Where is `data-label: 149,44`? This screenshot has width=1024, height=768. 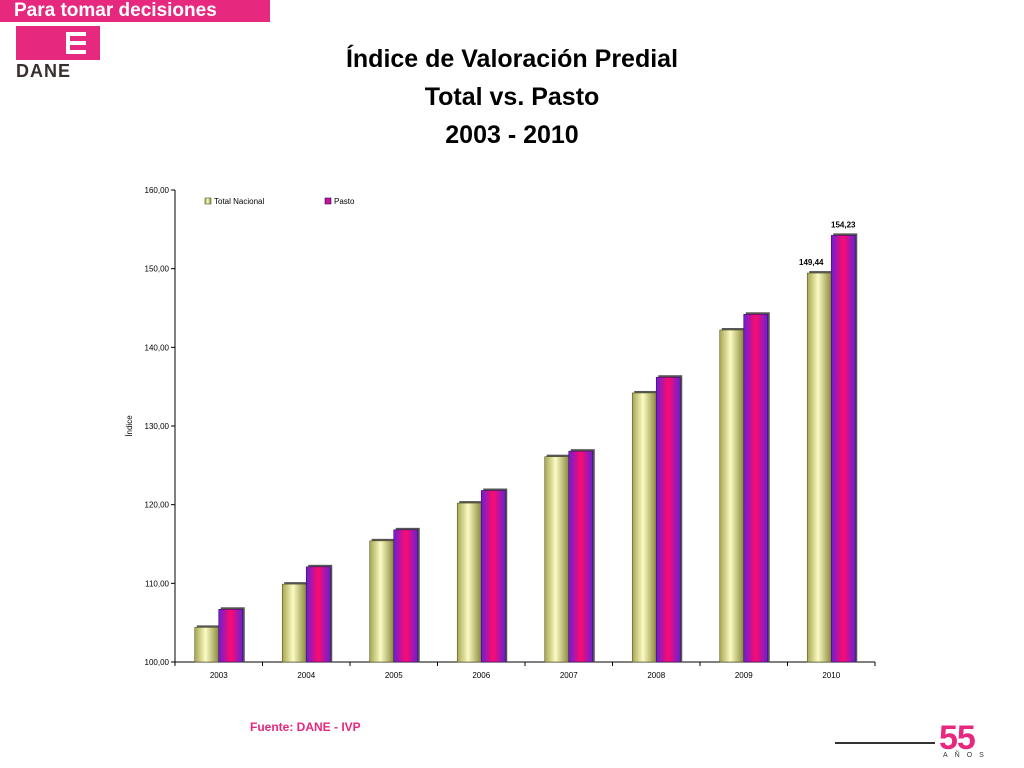
data-label: 149,44 is located at coordinates (811, 262).